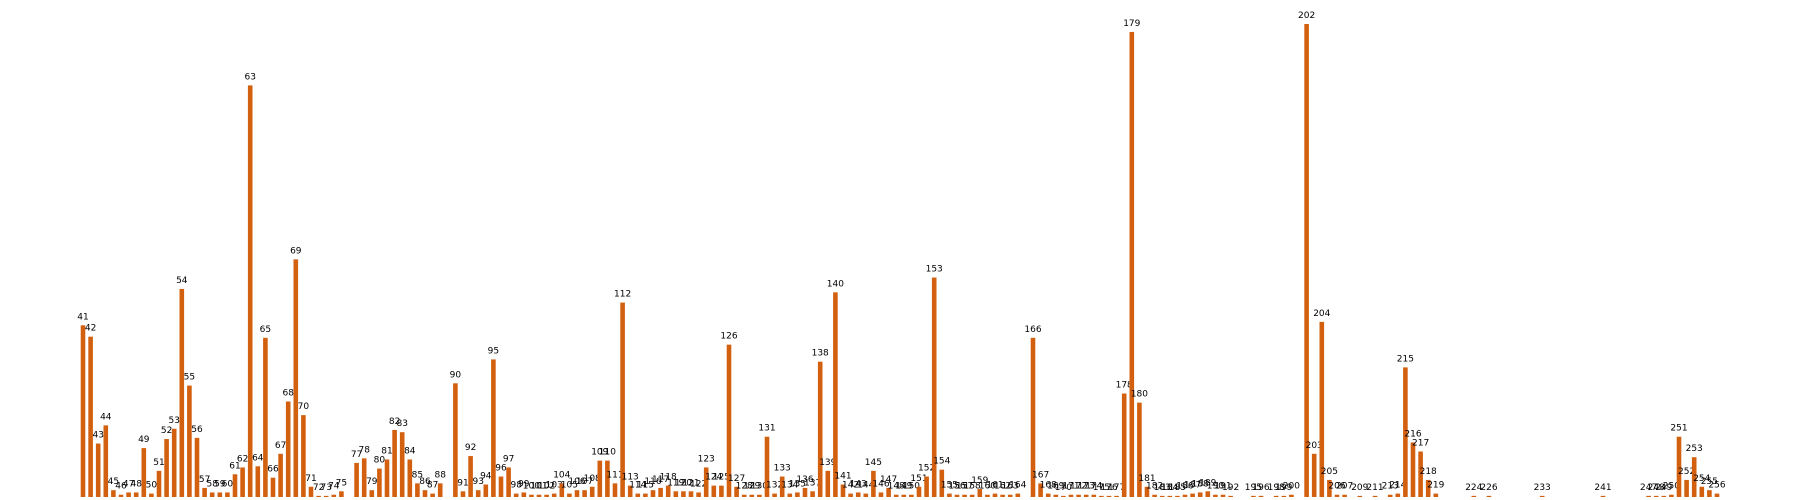  I want to click on bar-label: 125, so click(721, 478).